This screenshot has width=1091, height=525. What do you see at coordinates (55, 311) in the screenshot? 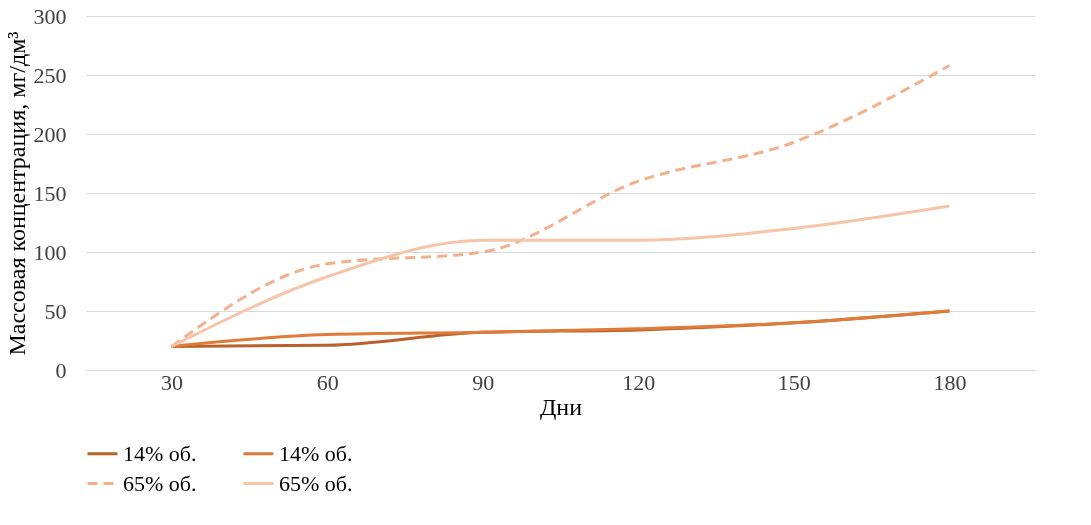
I see `y-tick-label: 50` at bounding box center [55, 311].